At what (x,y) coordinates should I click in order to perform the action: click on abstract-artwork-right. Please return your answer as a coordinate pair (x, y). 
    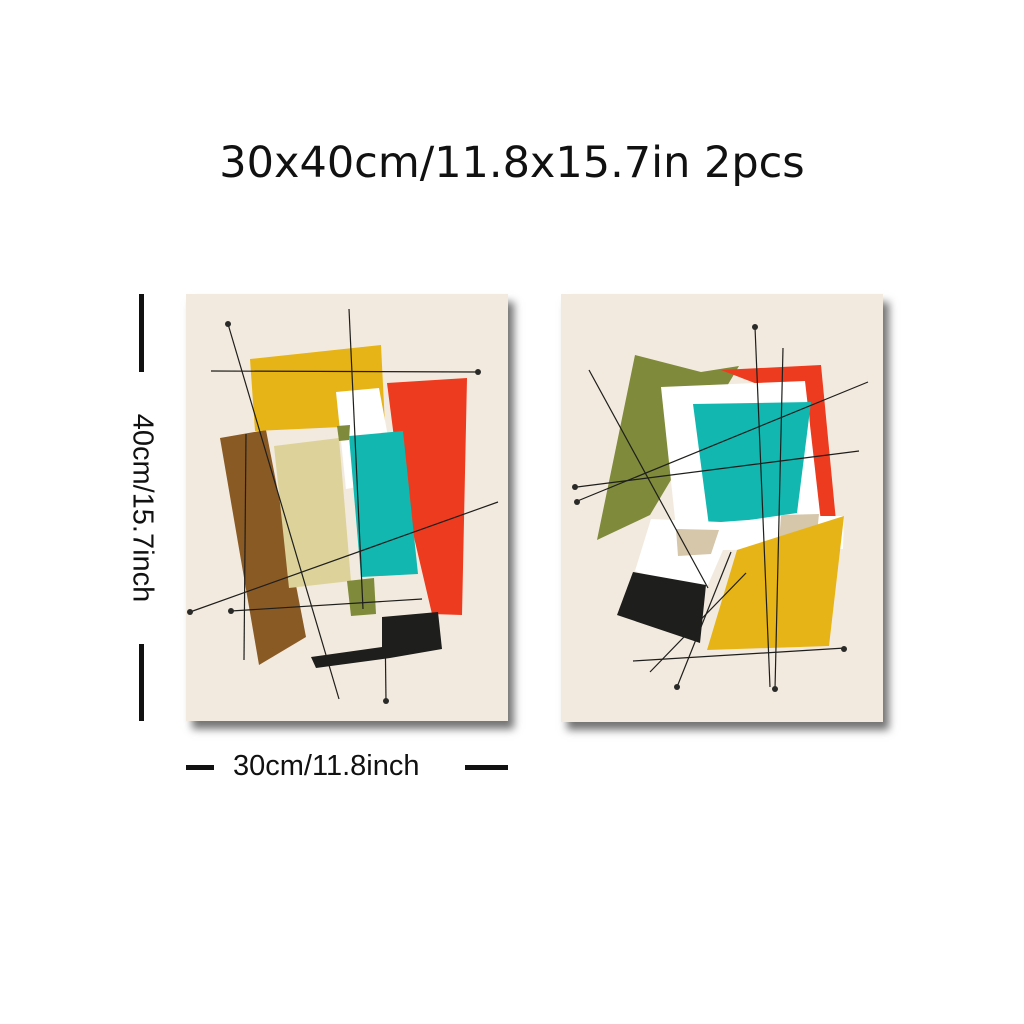
    Looking at the image, I should click on (722, 508).